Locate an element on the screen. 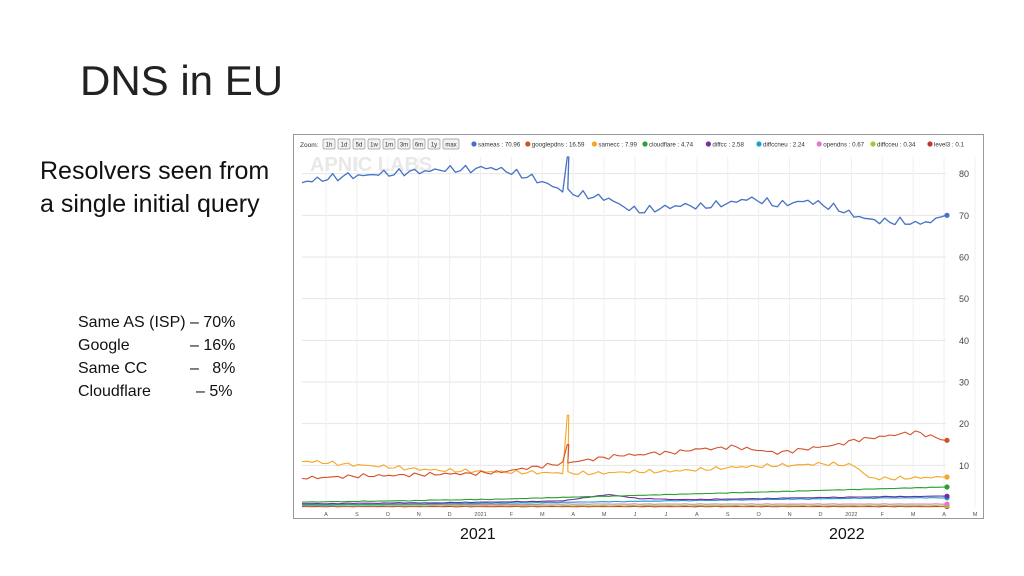 This screenshot has height=576, width=1024. stat-row-same-as: Same AS (ISP) – 70% is located at coordinates (168, 322).